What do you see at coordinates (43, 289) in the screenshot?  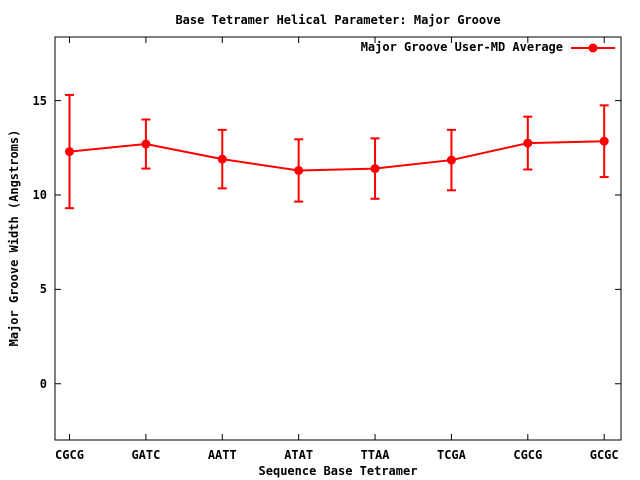 I see `y-tick-label: 5` at bounding box center [43, 289].